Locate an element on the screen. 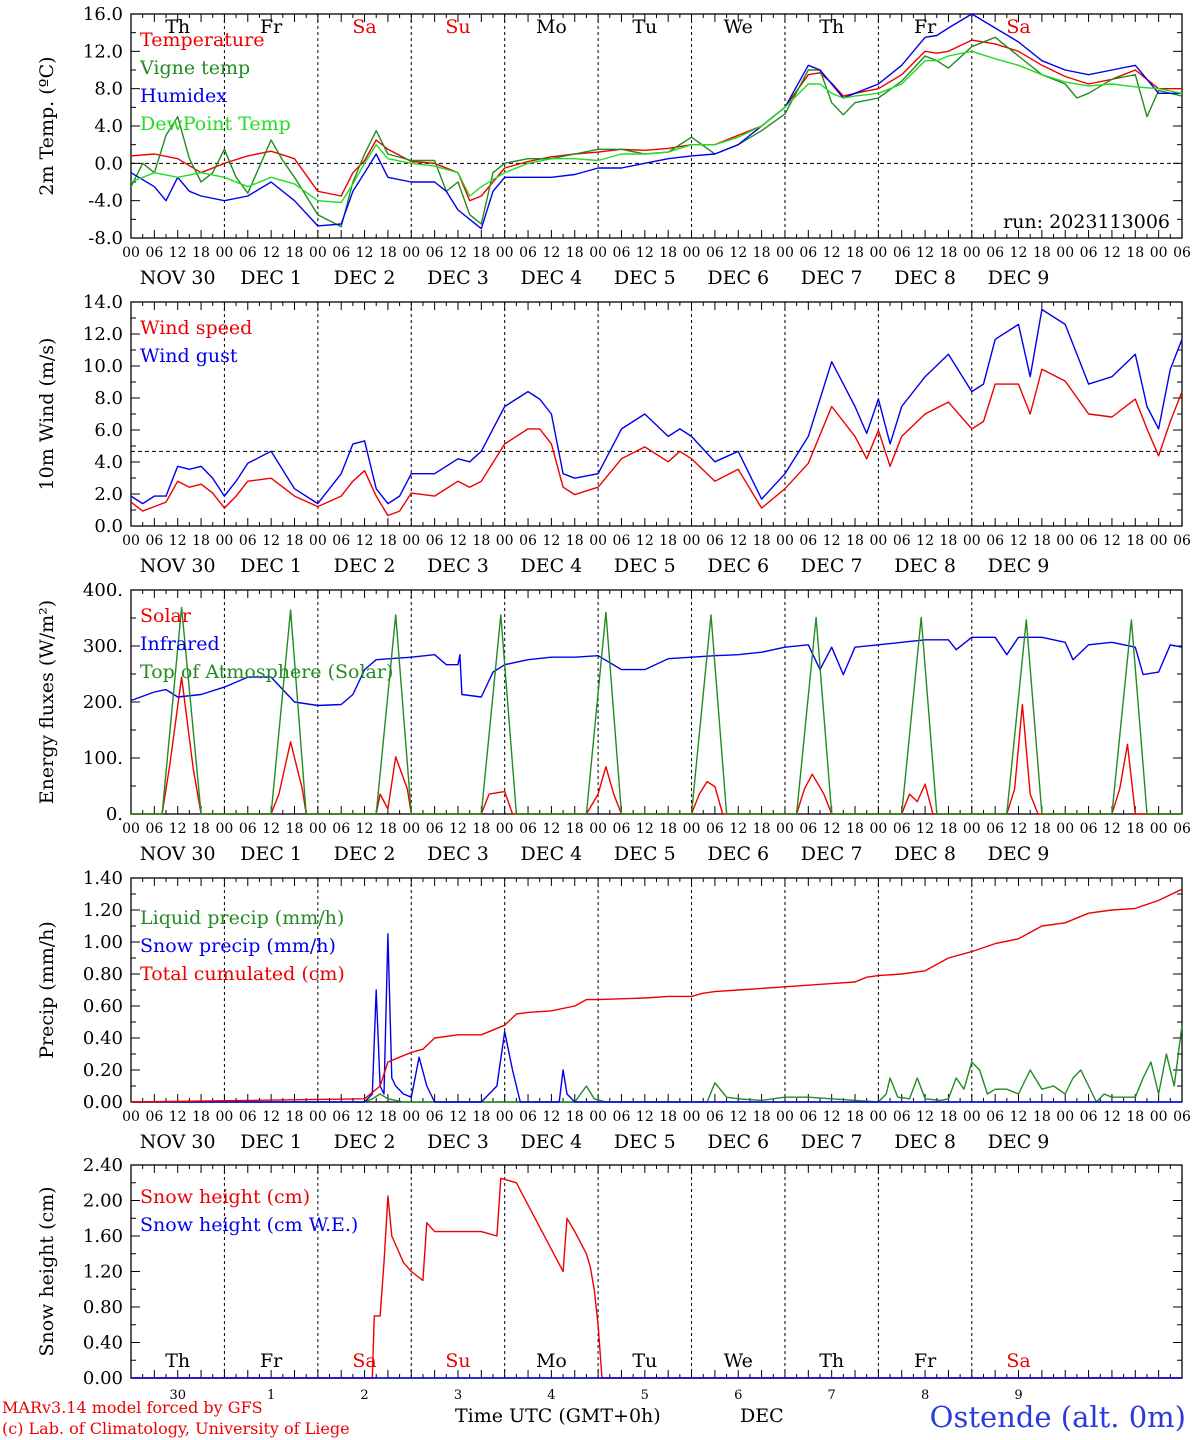 The width and height of the screenshot is (1194, 1440). y-tick-label: -8.0 is located at coordinates (105, 238).